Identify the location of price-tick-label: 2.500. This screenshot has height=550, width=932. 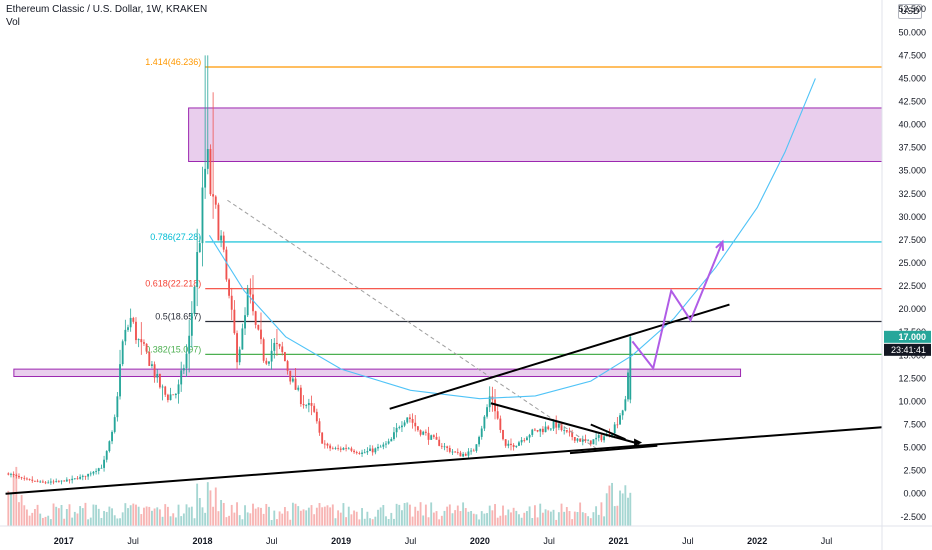
(914, 471).